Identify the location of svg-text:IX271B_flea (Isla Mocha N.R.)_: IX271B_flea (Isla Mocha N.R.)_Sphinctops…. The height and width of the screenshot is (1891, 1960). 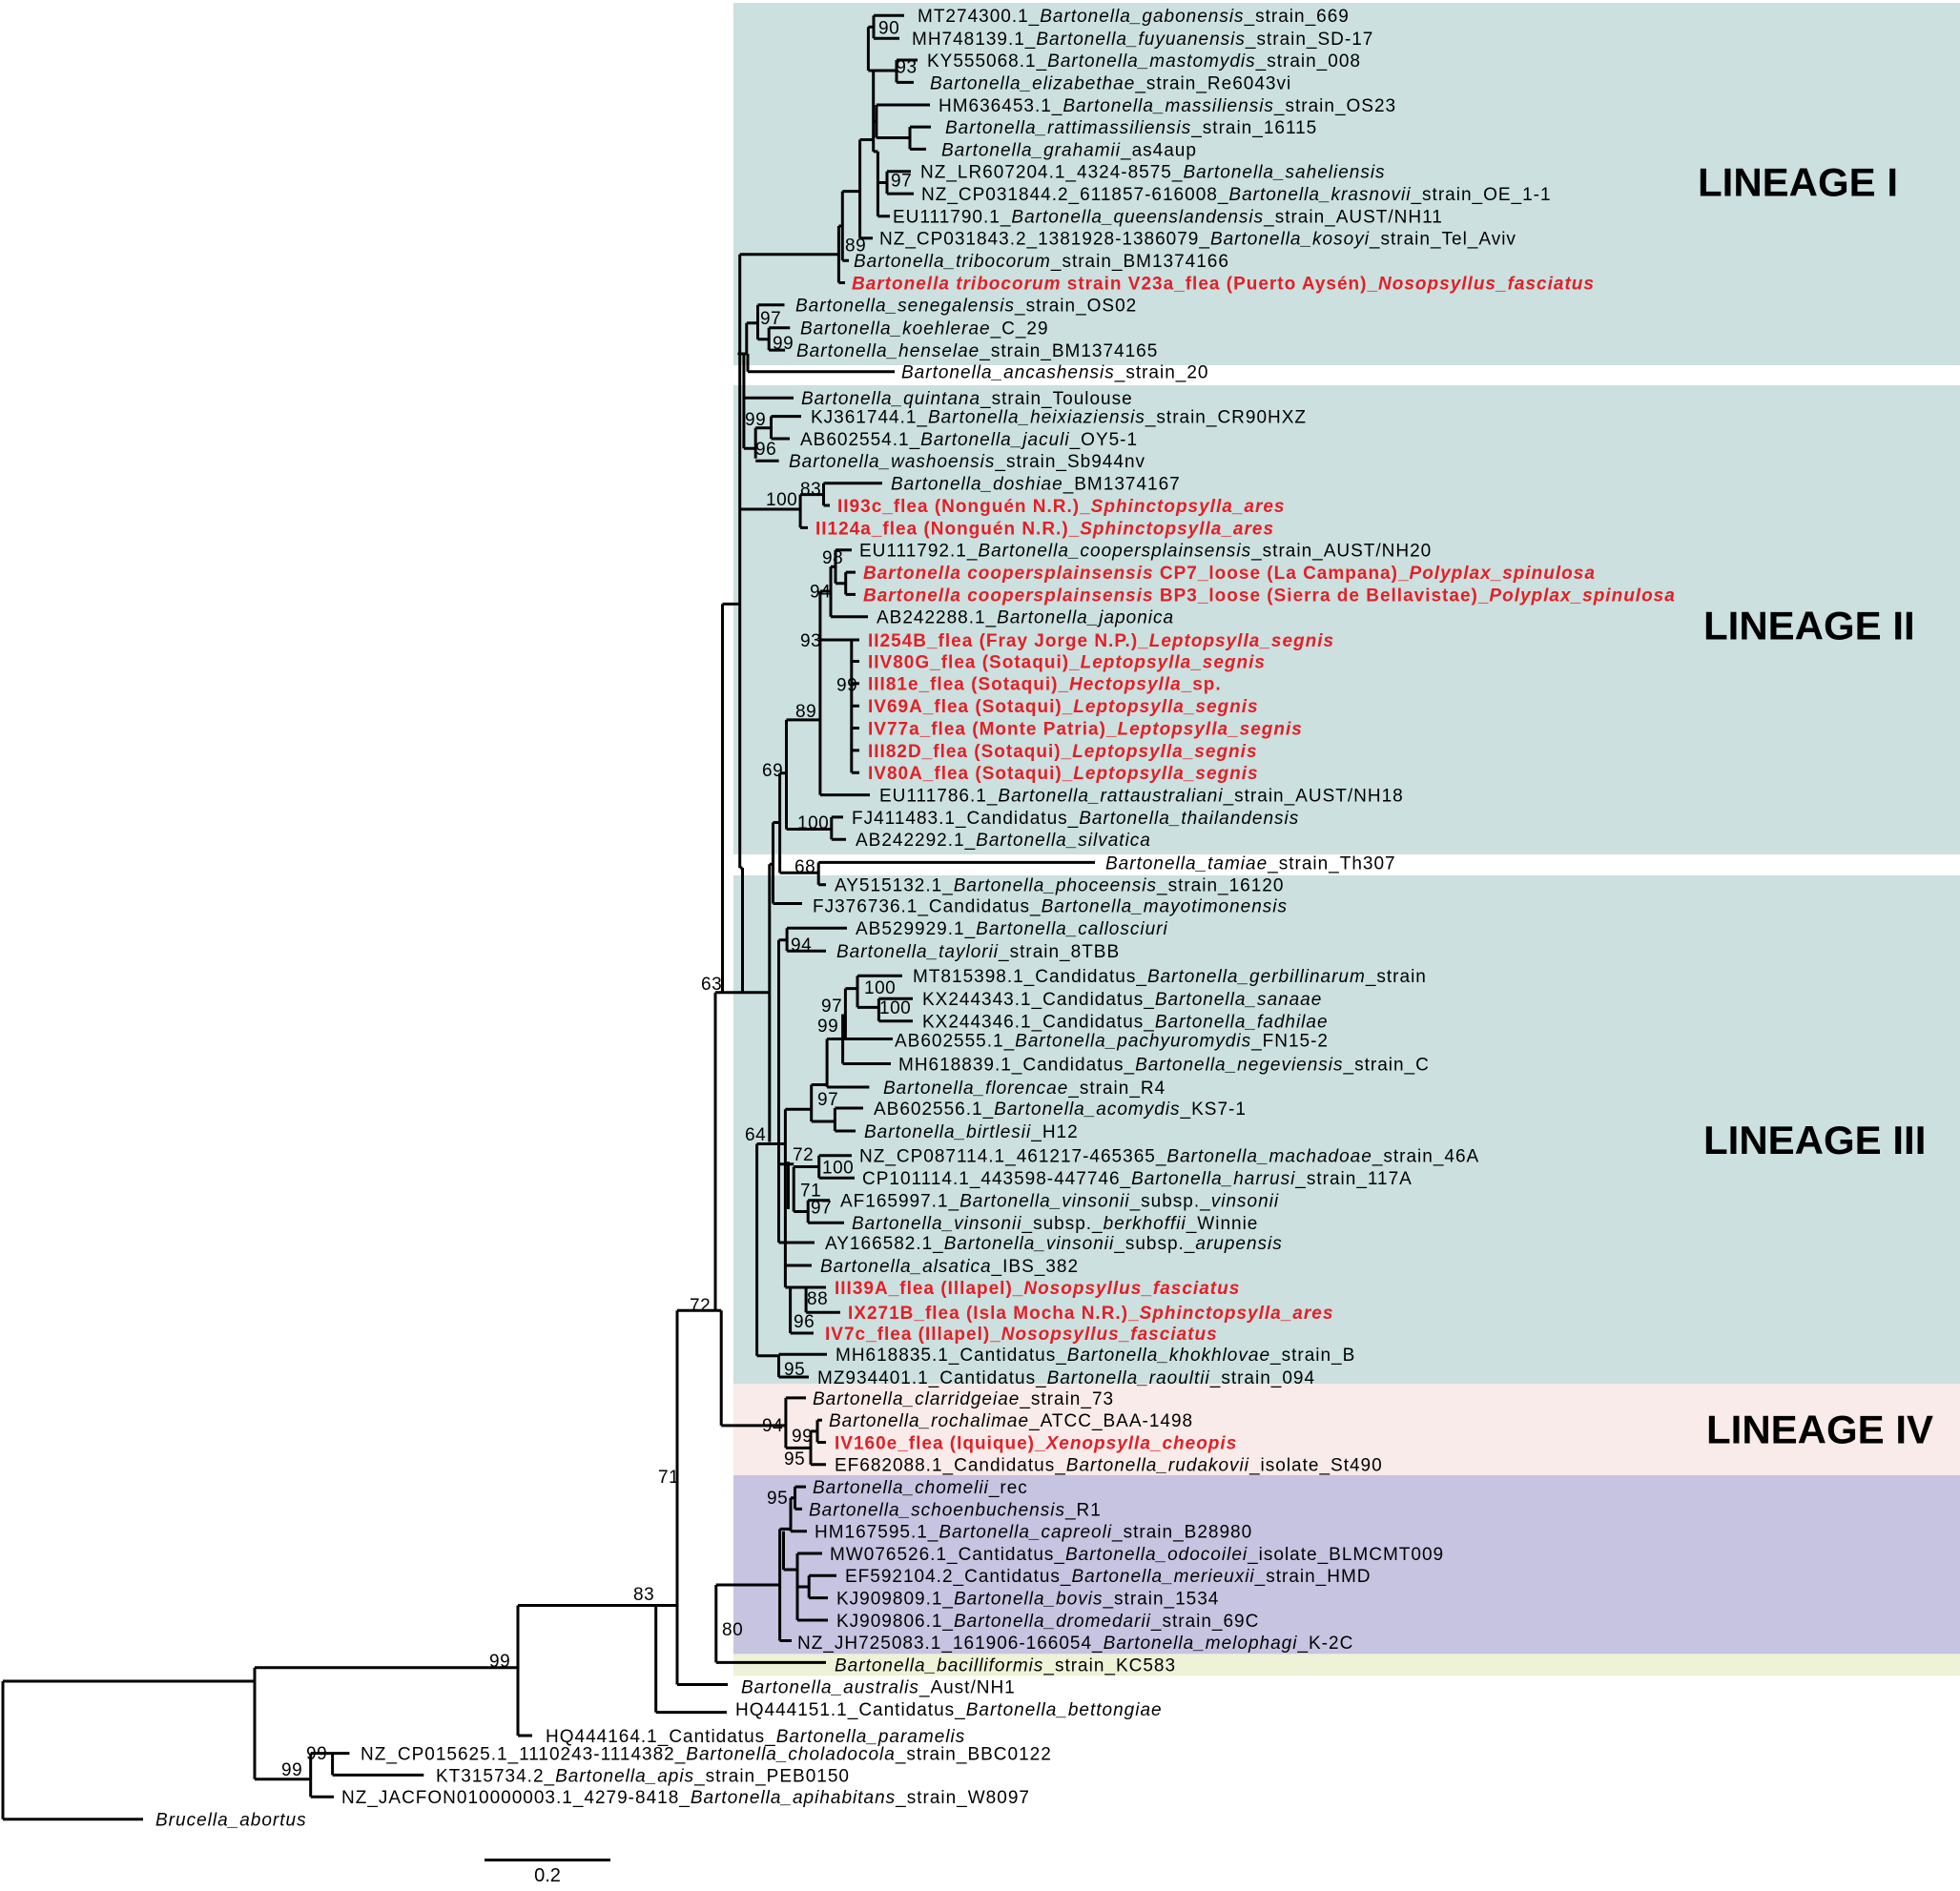
(1090, 1314).